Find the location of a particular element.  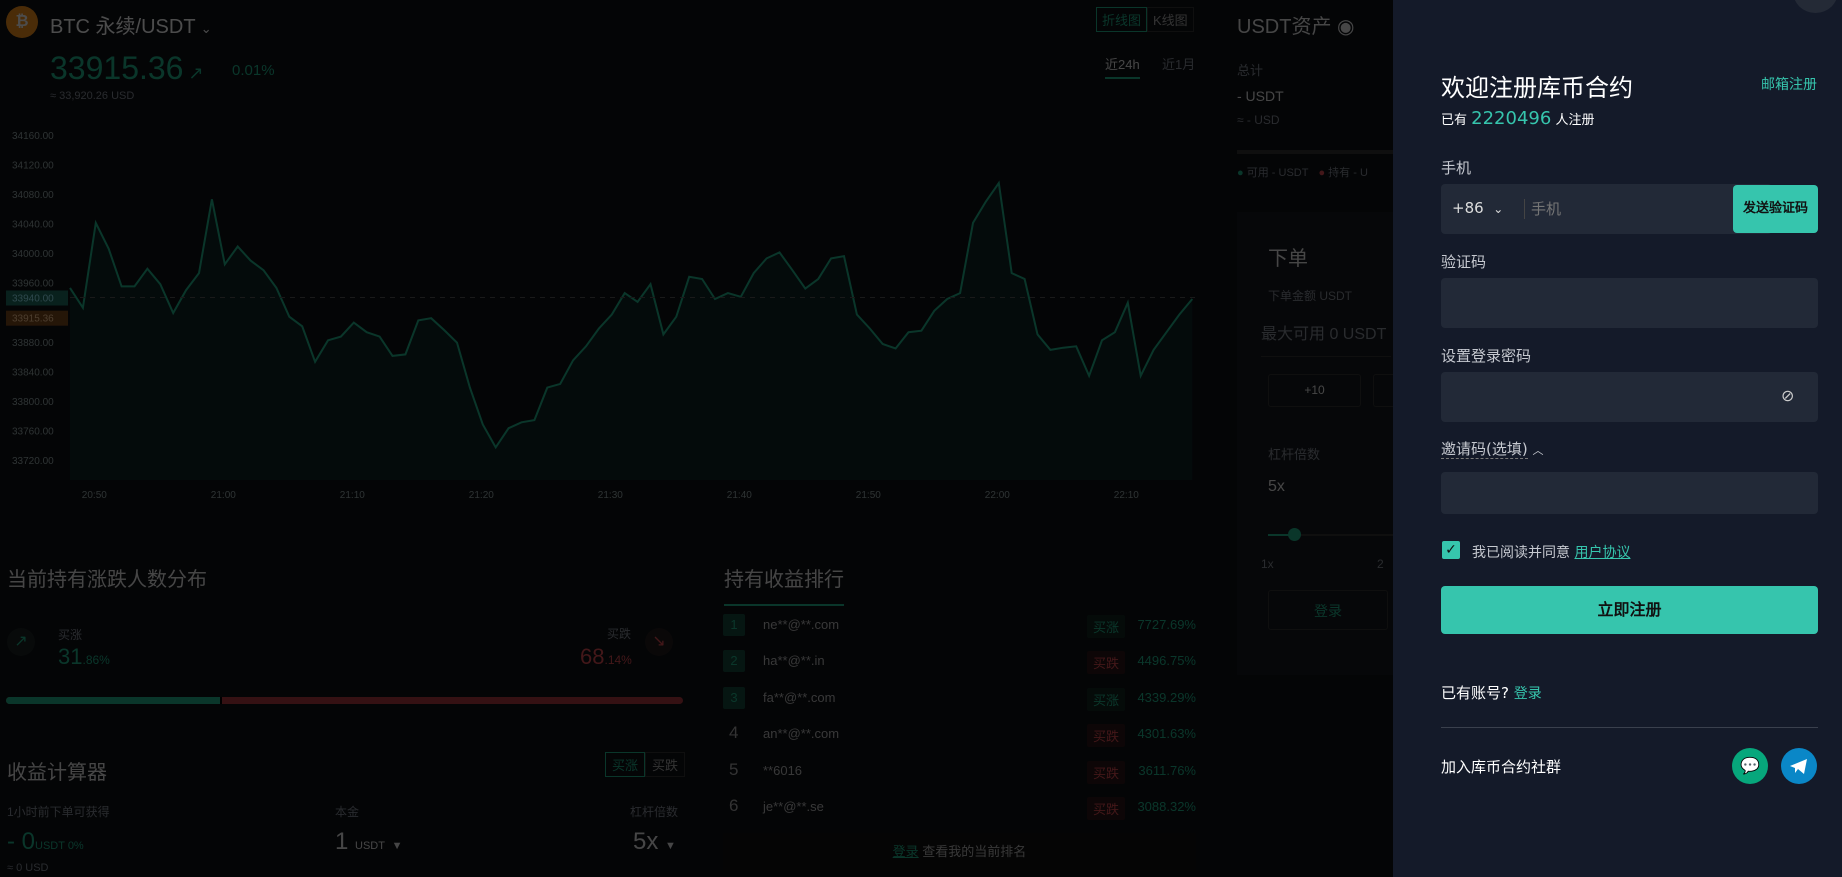

pair-selector: BTC 永续/USDT ⌄ is located at coordinates (131, 24).